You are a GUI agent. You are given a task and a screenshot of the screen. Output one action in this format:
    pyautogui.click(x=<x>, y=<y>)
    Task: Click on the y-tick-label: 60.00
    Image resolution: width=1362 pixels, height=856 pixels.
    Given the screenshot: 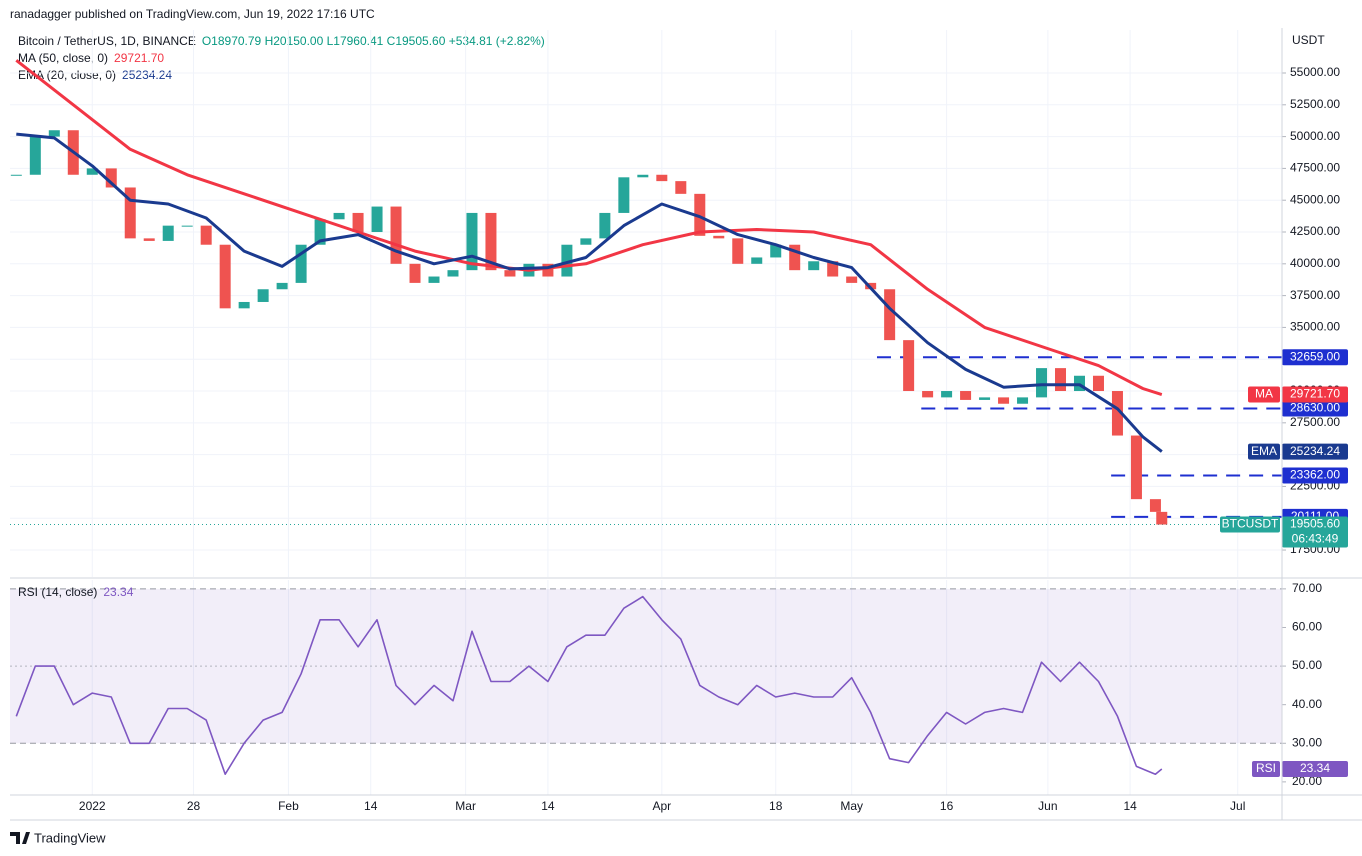 What is the action you would take?
    pyautogui.click(x=1307, y=627)
    